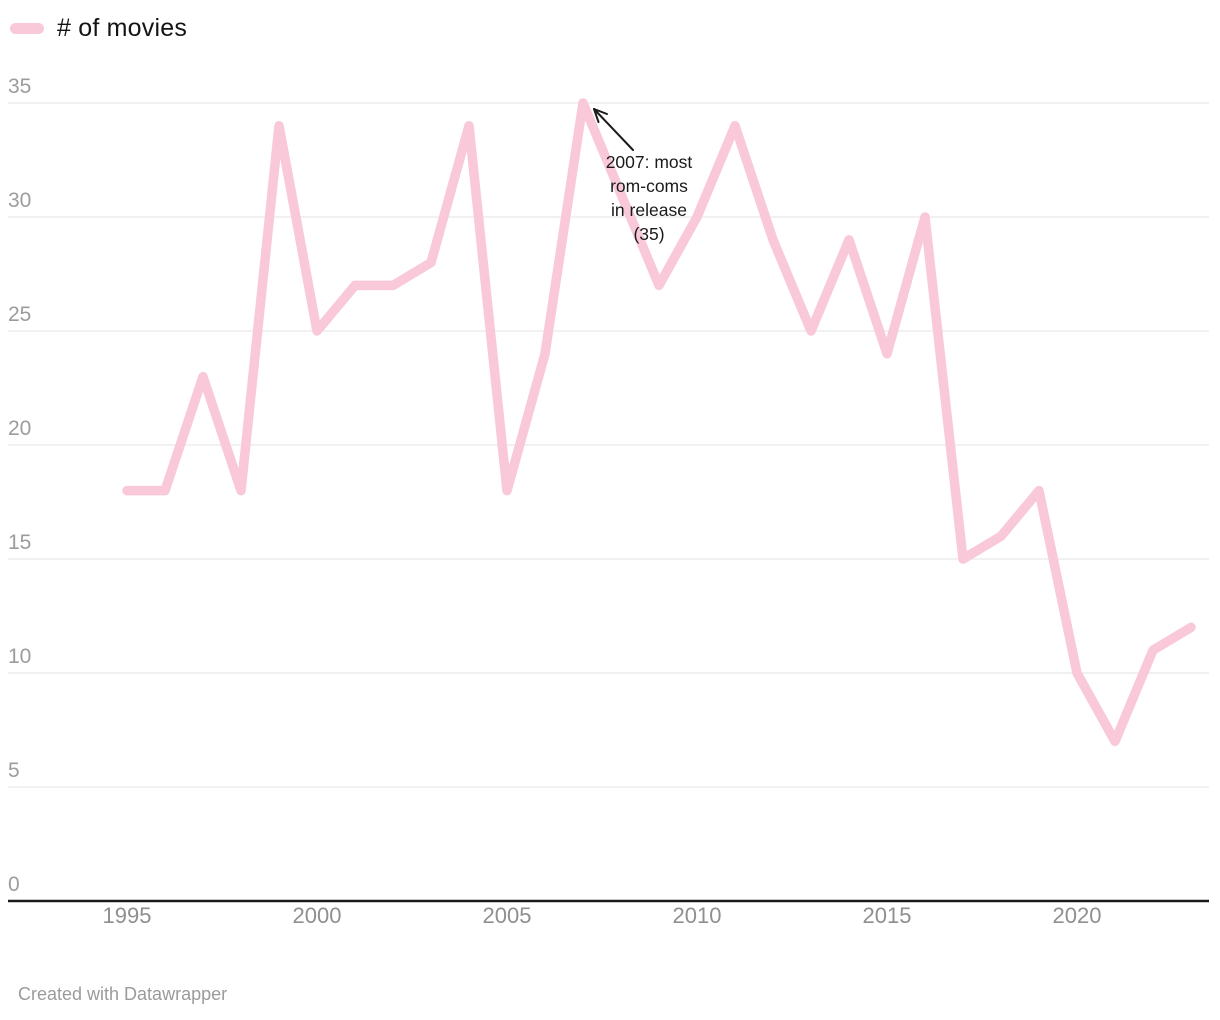 The image size is (1220, 1020). Describe the element at coordinates (14, 770) in the screenshot. I see `y-tick-label: 5` at that location.